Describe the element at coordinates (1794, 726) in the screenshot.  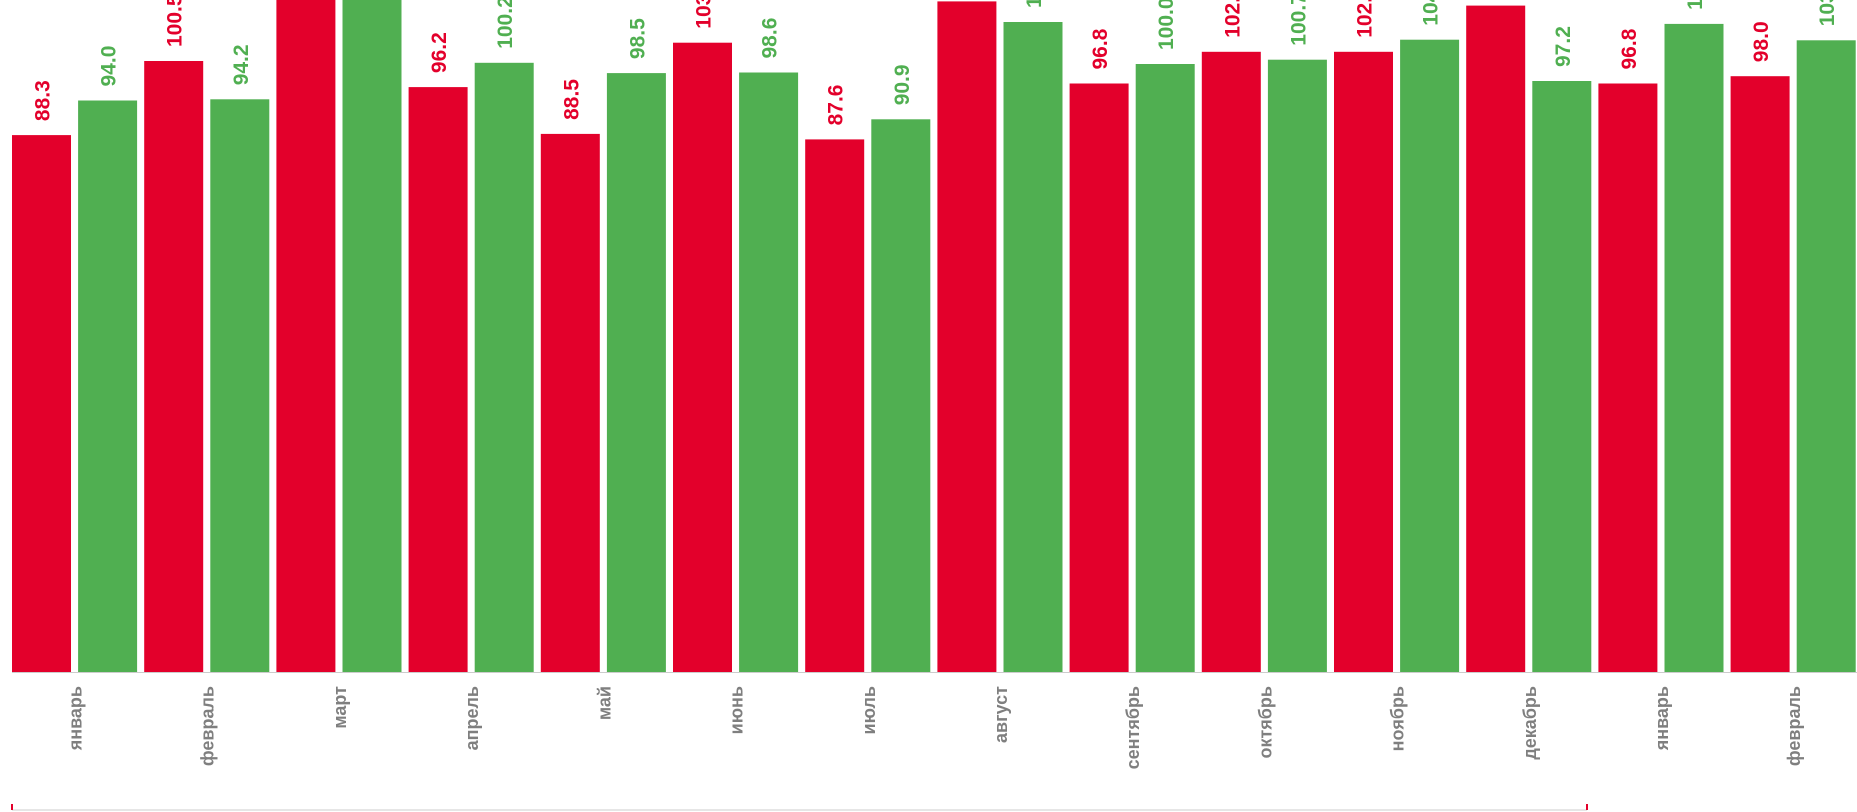
I see `category-label-14: февраль` at that location.